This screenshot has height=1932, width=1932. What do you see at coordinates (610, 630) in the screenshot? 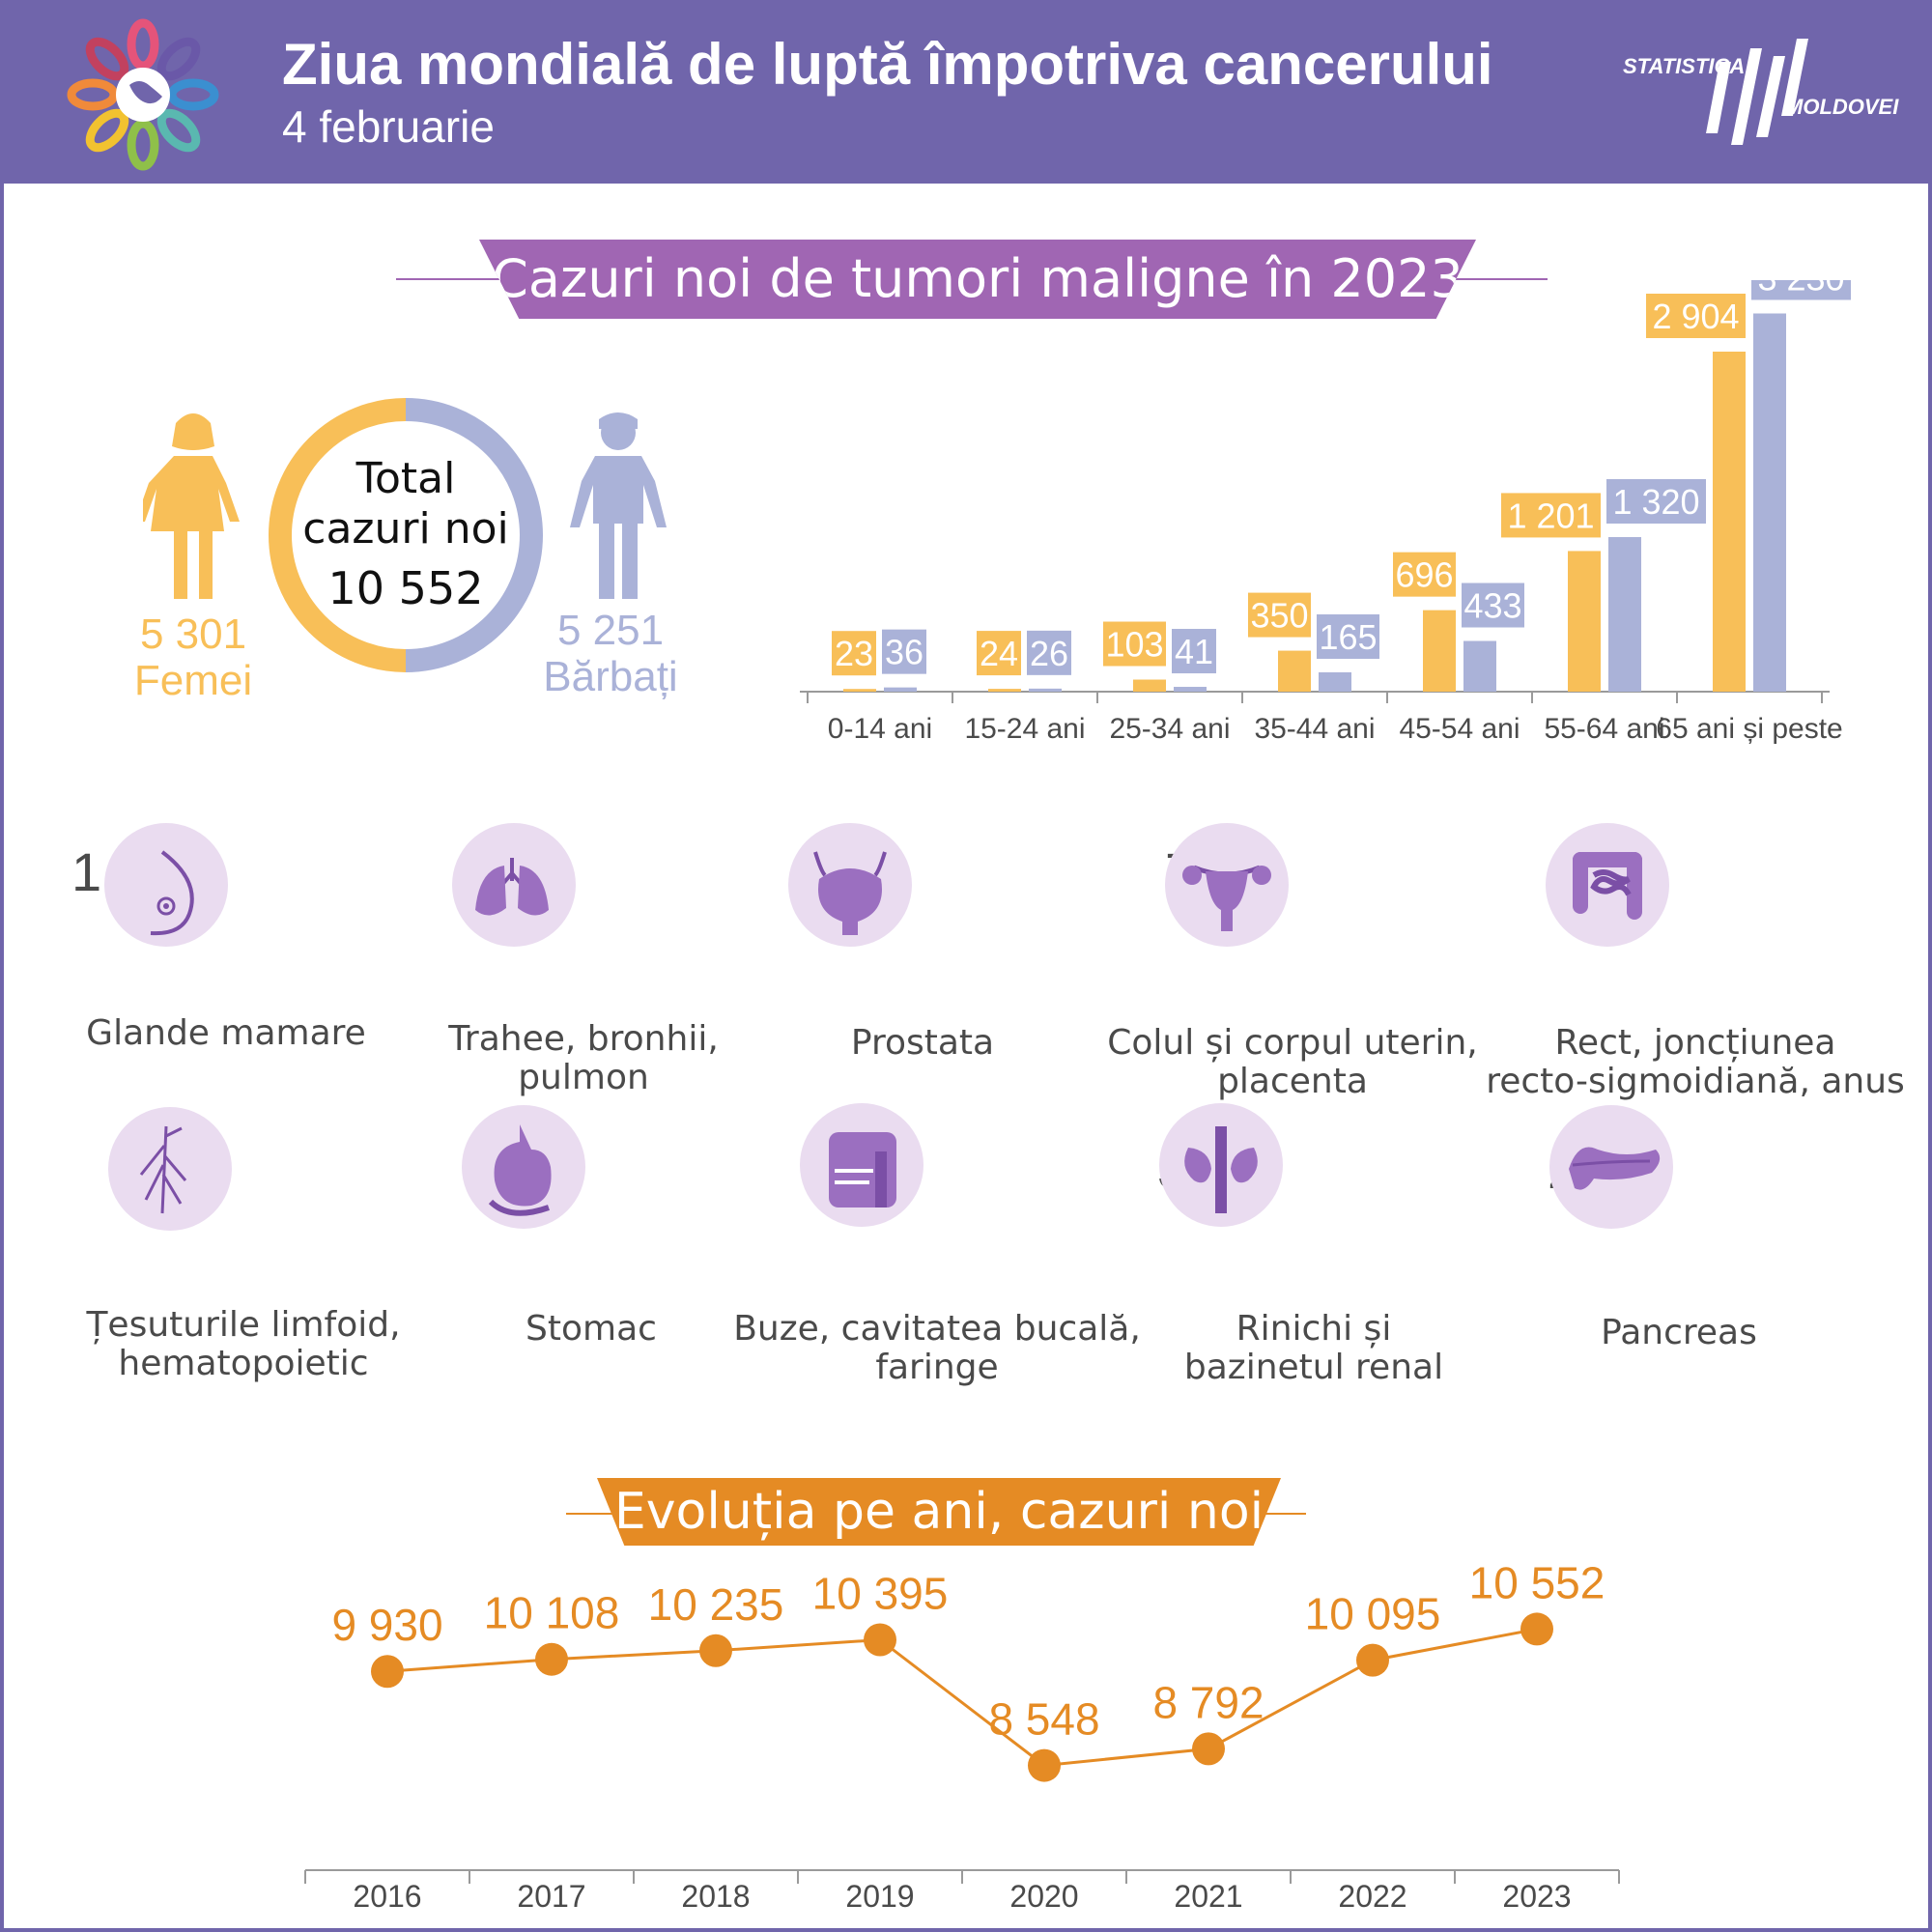
I see `men-count: 5 251` at bounding box center [610, 630].